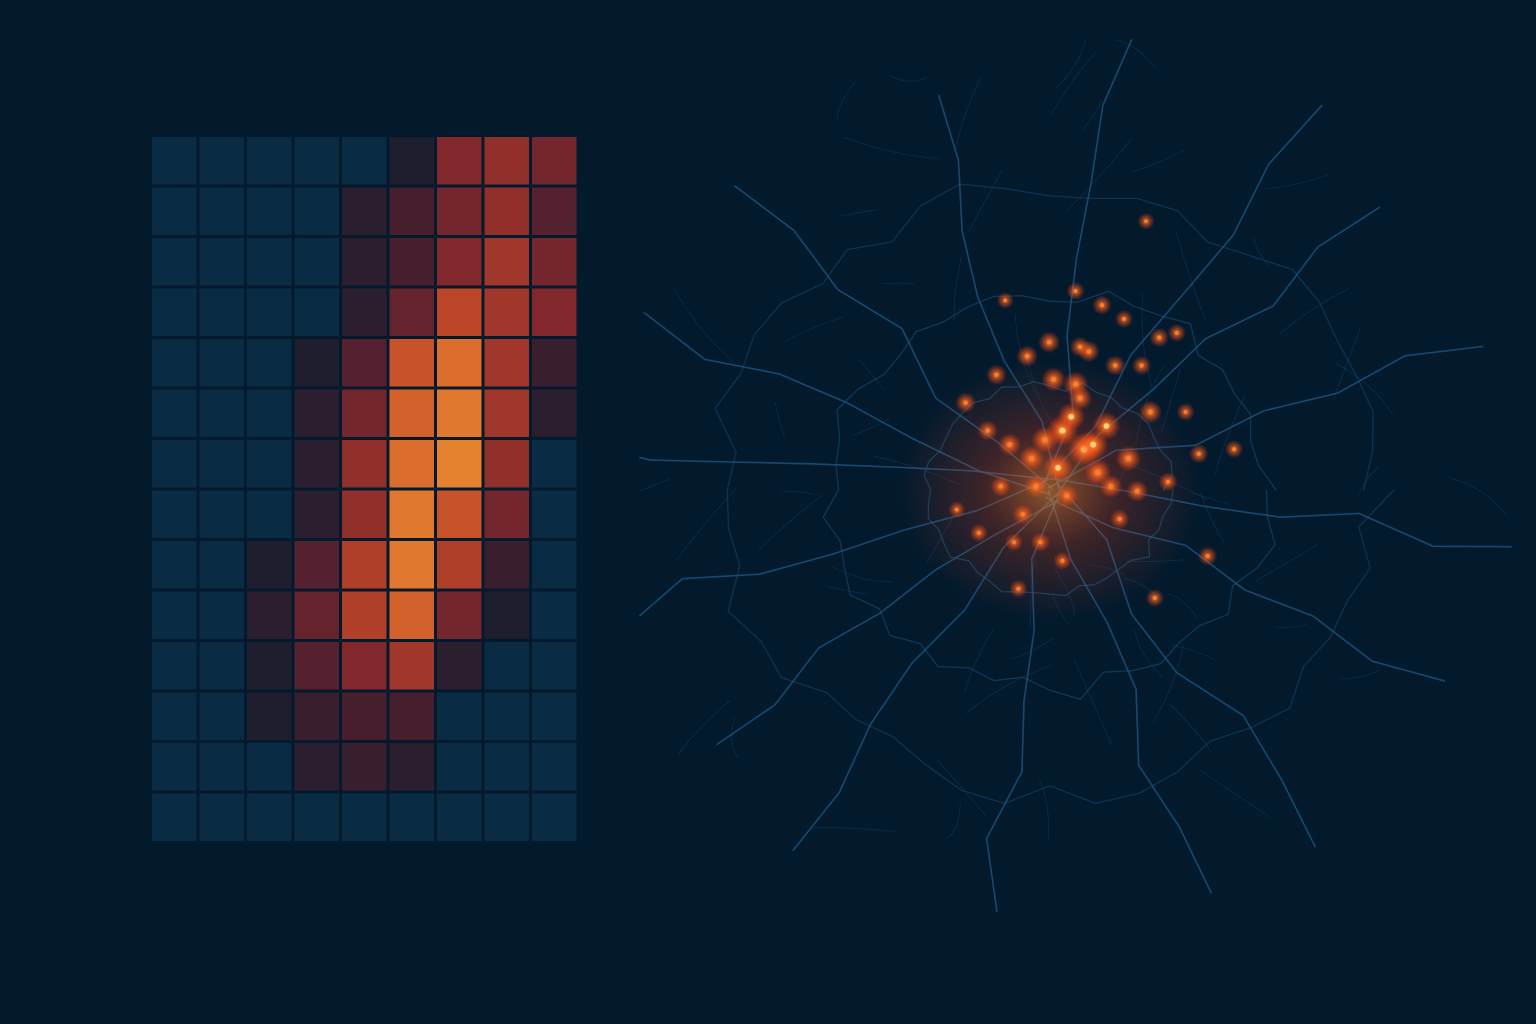  Describe the element at coordinates (411, 514) in the screenshot. I see `heatmap-cell-r8-c6` at that location.